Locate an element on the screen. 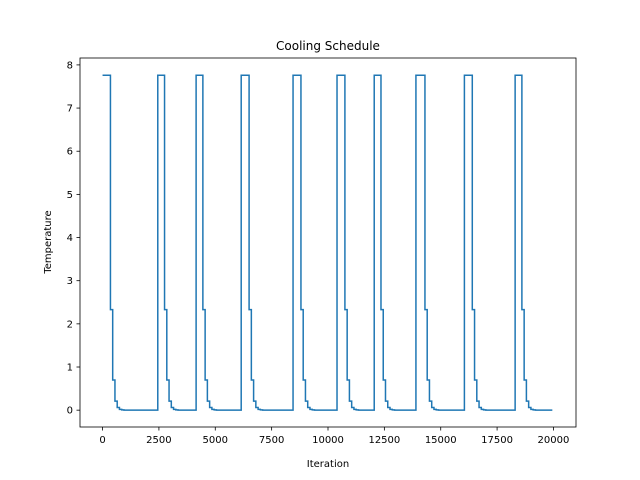  y-axis: 0 1 2 3 4 5 6 7 8 is located at coordinates (73, 238).